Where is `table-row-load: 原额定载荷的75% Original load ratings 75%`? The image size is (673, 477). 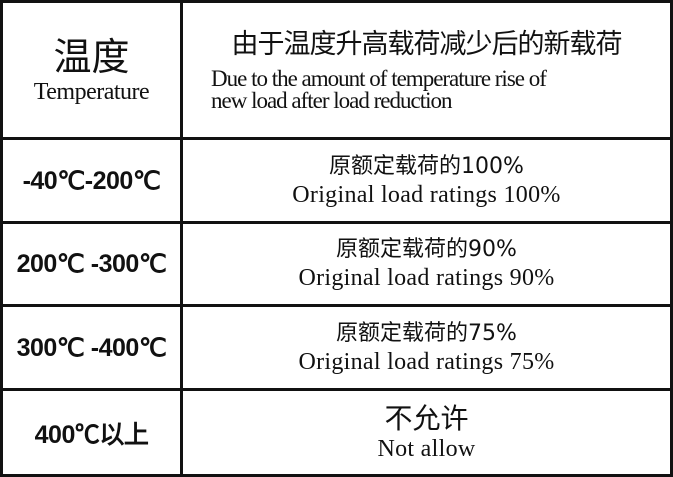
table-row-load: 原额定载荷的75% Original load ratings 75% is located at coordinates (426, 347).